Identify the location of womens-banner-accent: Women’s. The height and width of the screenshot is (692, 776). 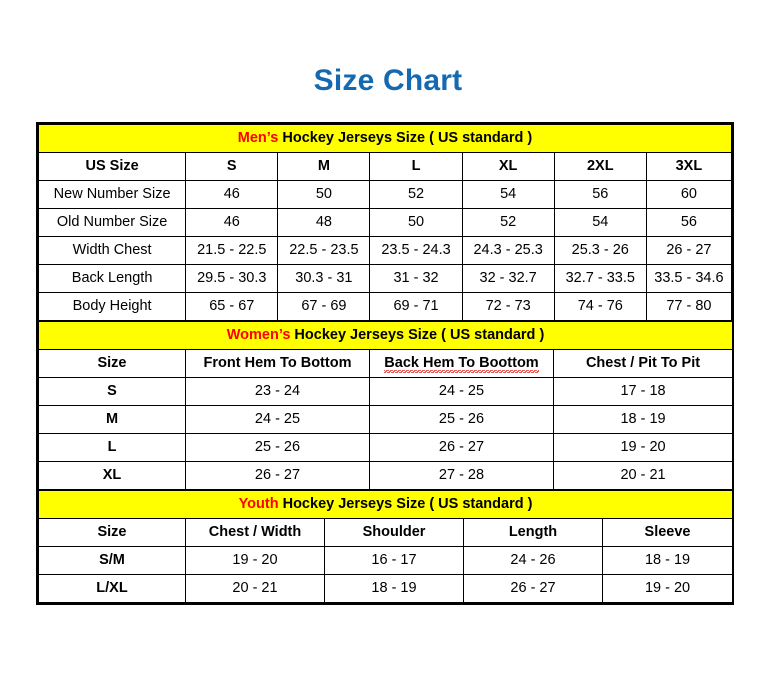
(258, 335).